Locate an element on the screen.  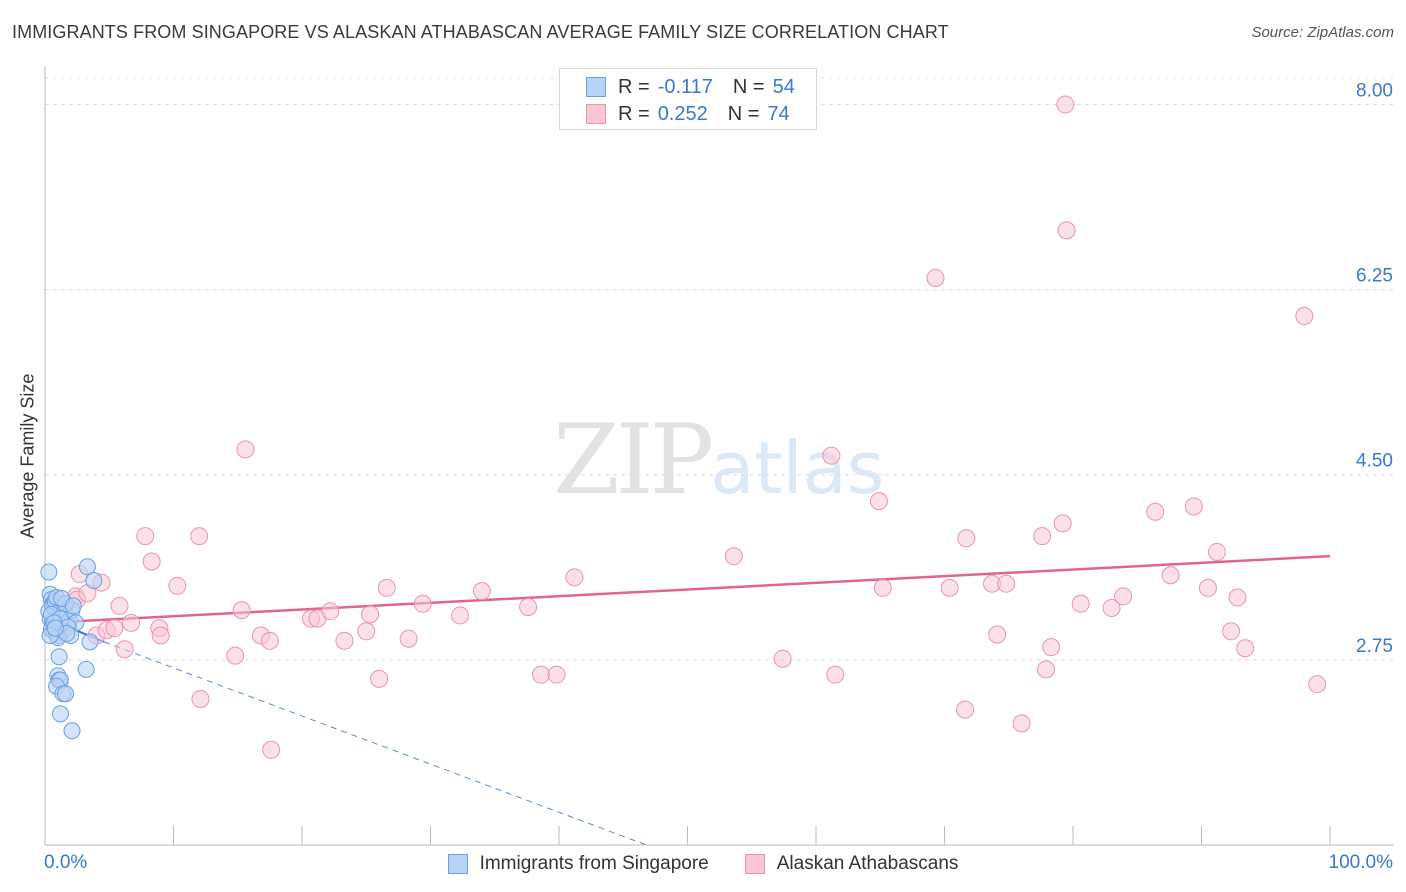
watermark-atlas: atlas is located at coordinates (797, 468).